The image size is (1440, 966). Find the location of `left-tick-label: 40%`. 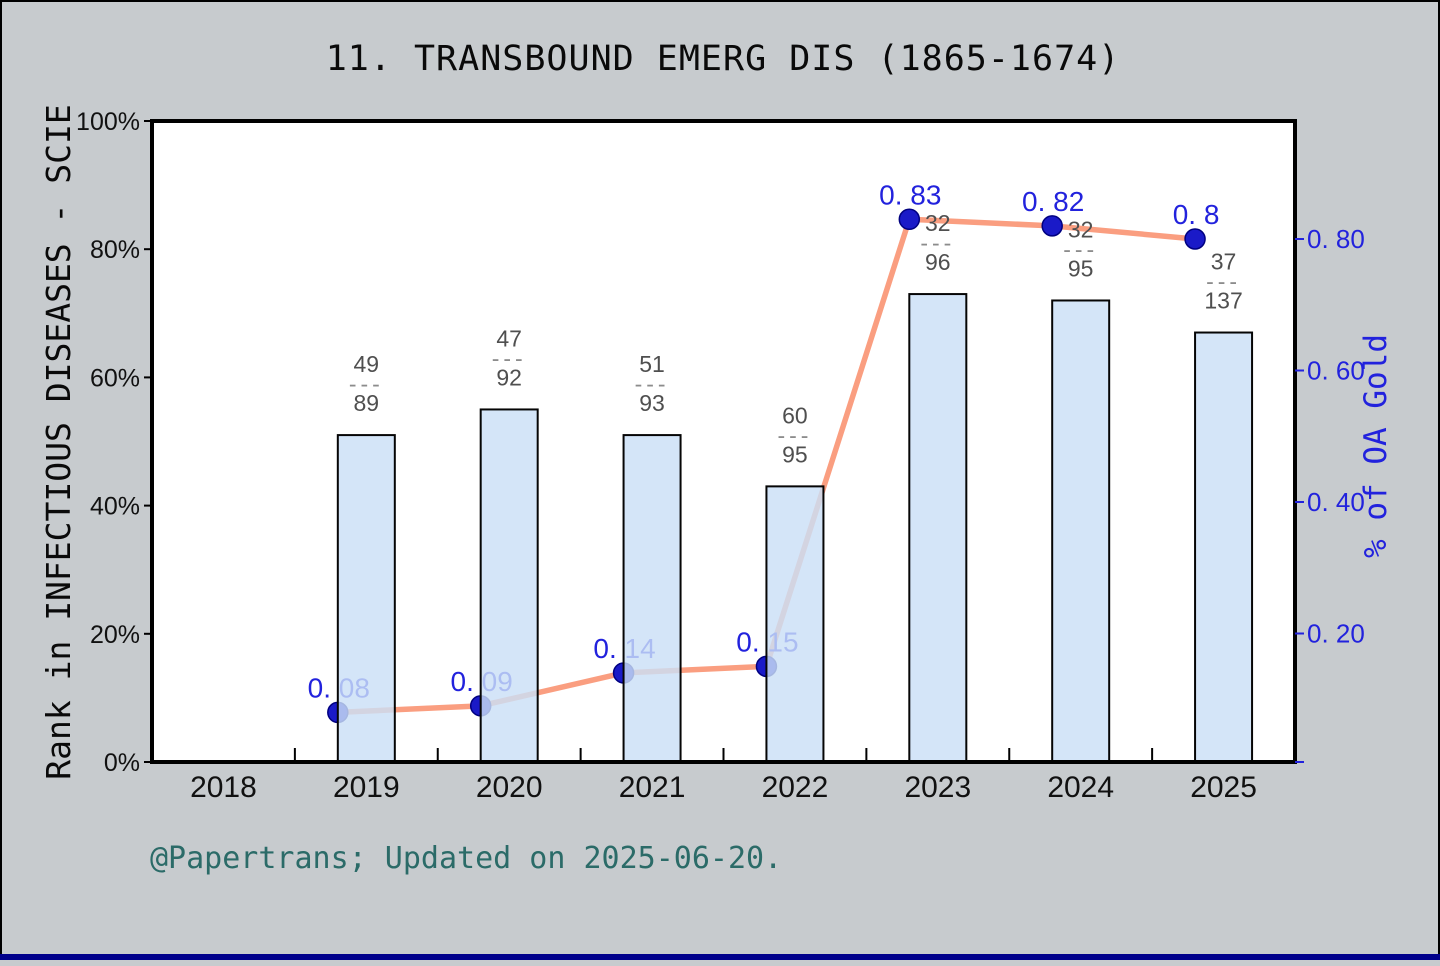

left-tick-label: 40% is located at coordinates (115, 507).